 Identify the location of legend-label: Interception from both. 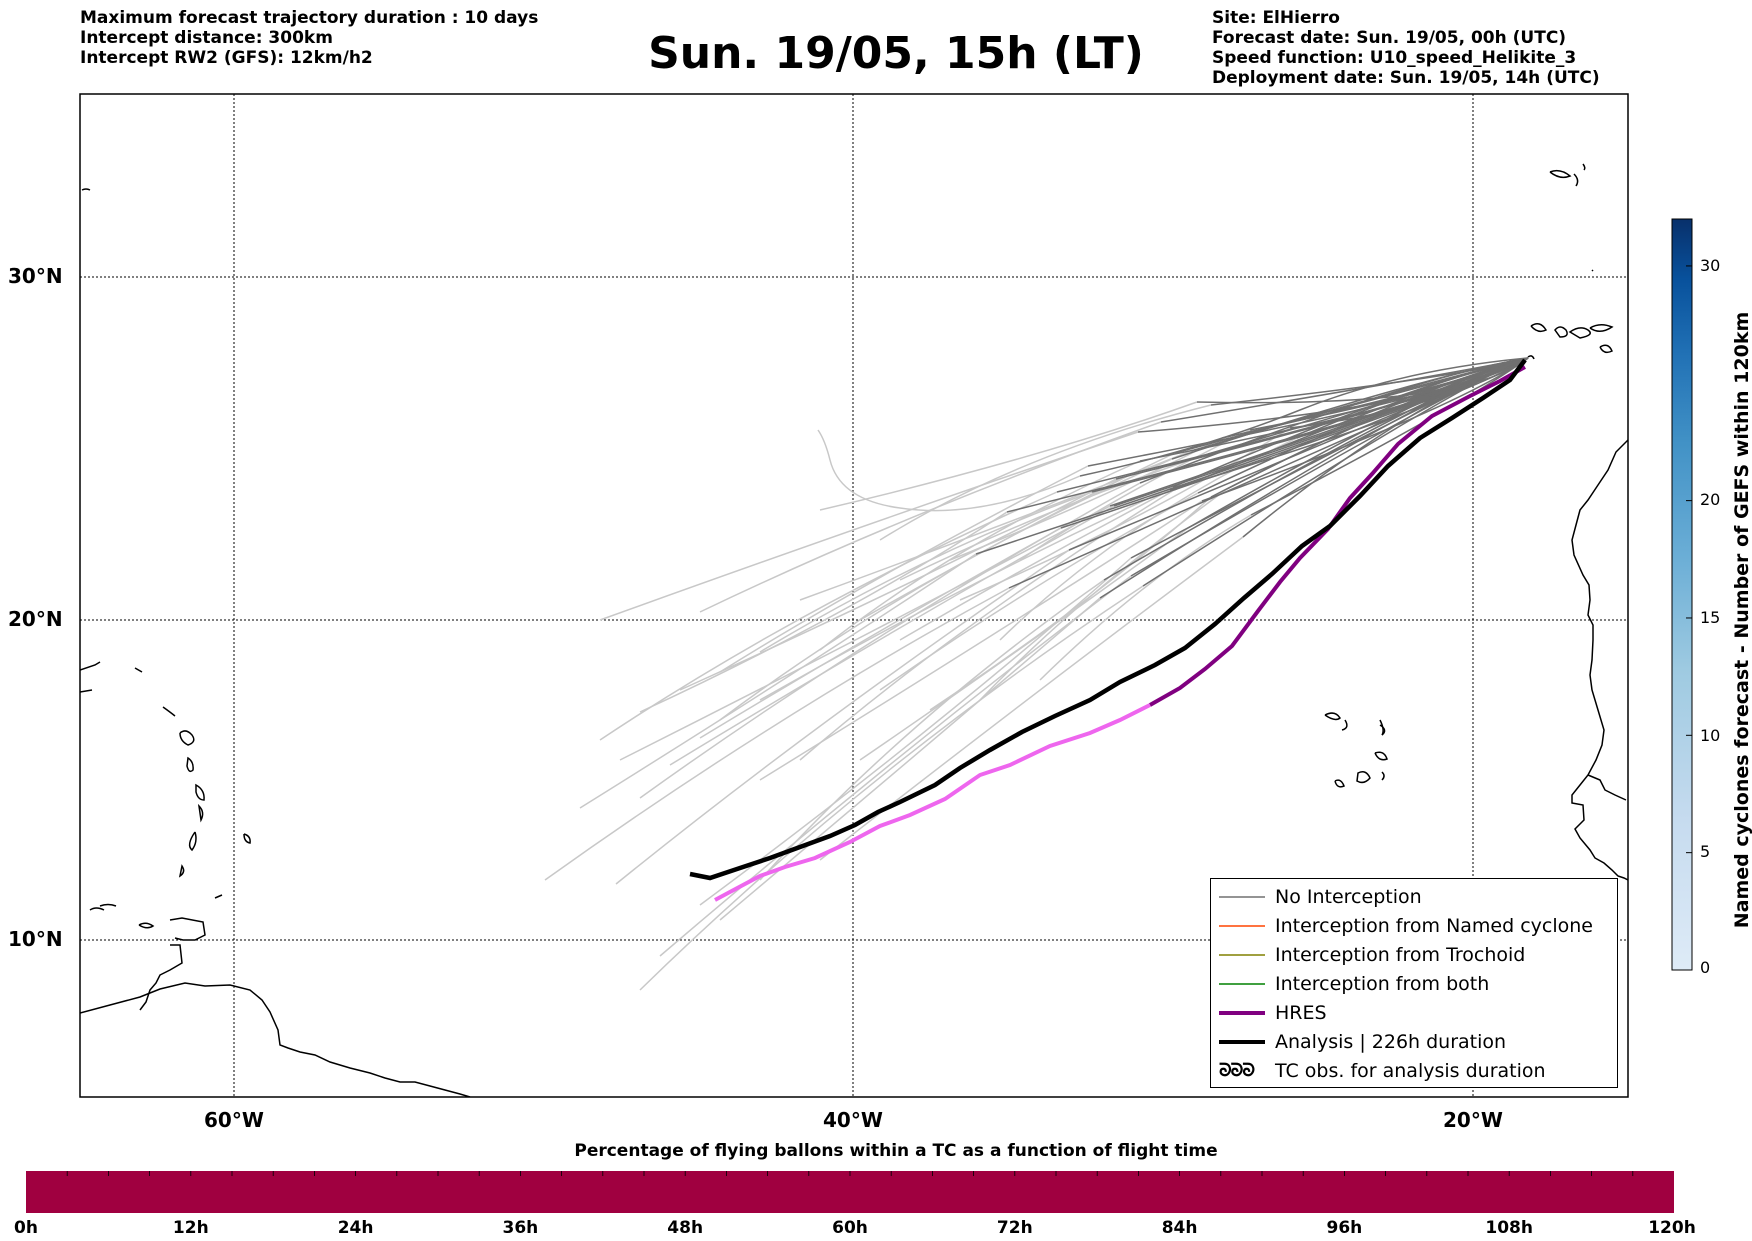
(1382, 983).